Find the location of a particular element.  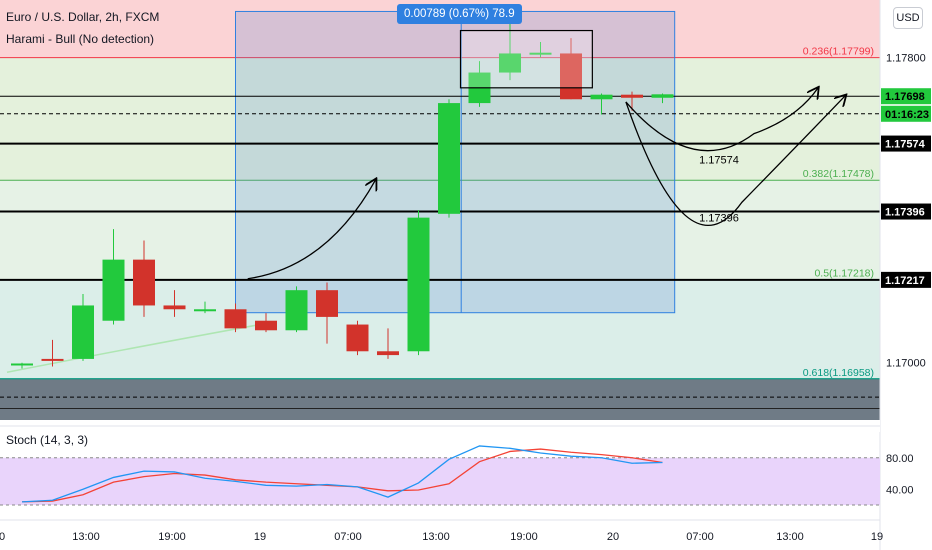

price-badge-text-4: 1.17217 is located at coordinates (905, 281).